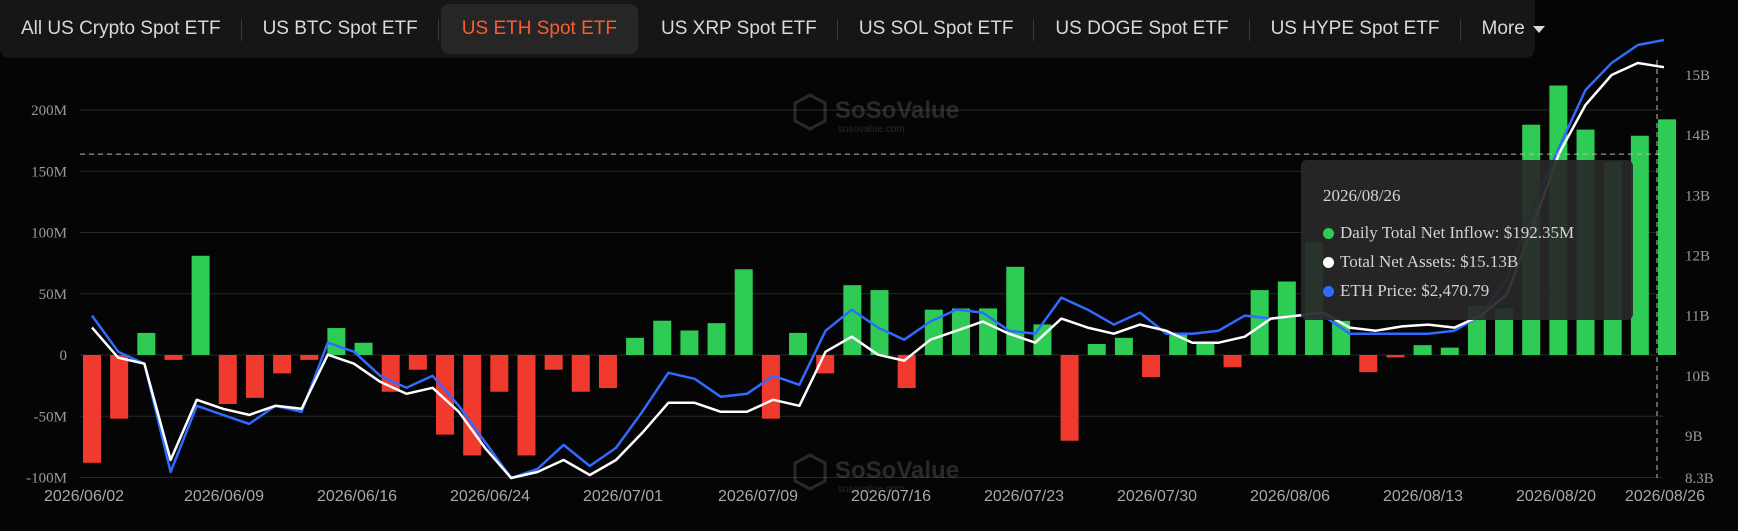  Describe the element at coordinates (1290, 496) in the screenshot. I see `x-tick-label: 2026/08/06` at that location.